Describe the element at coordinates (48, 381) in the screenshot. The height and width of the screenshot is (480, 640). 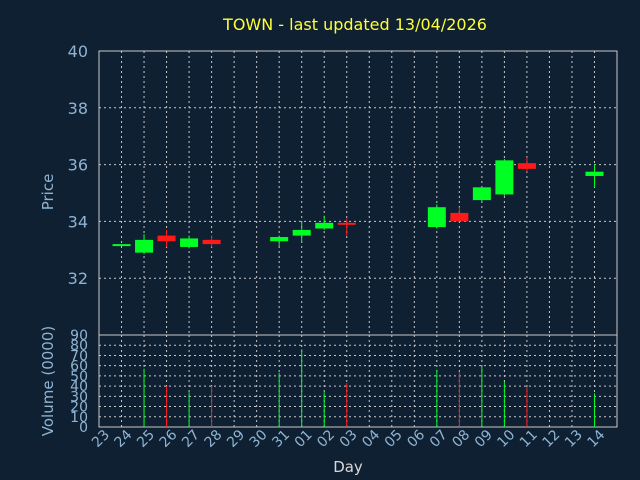
I see `volume-axis-label: Volume (0000)` at that location.